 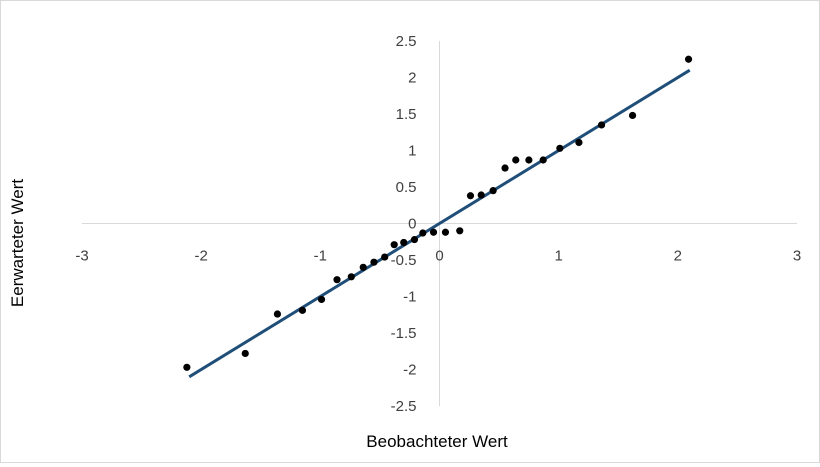 I want to click on y-tick-label: -1.5, so click(x=404, y=333).